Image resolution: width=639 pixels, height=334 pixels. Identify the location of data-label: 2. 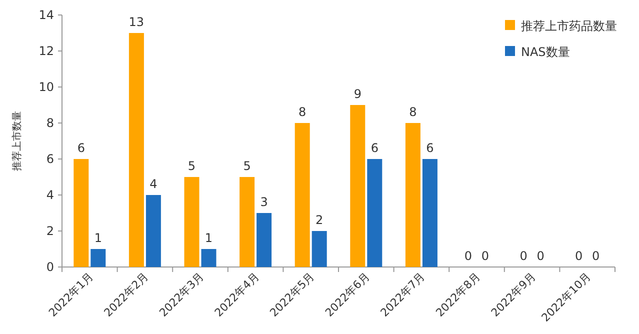
(320, 220).